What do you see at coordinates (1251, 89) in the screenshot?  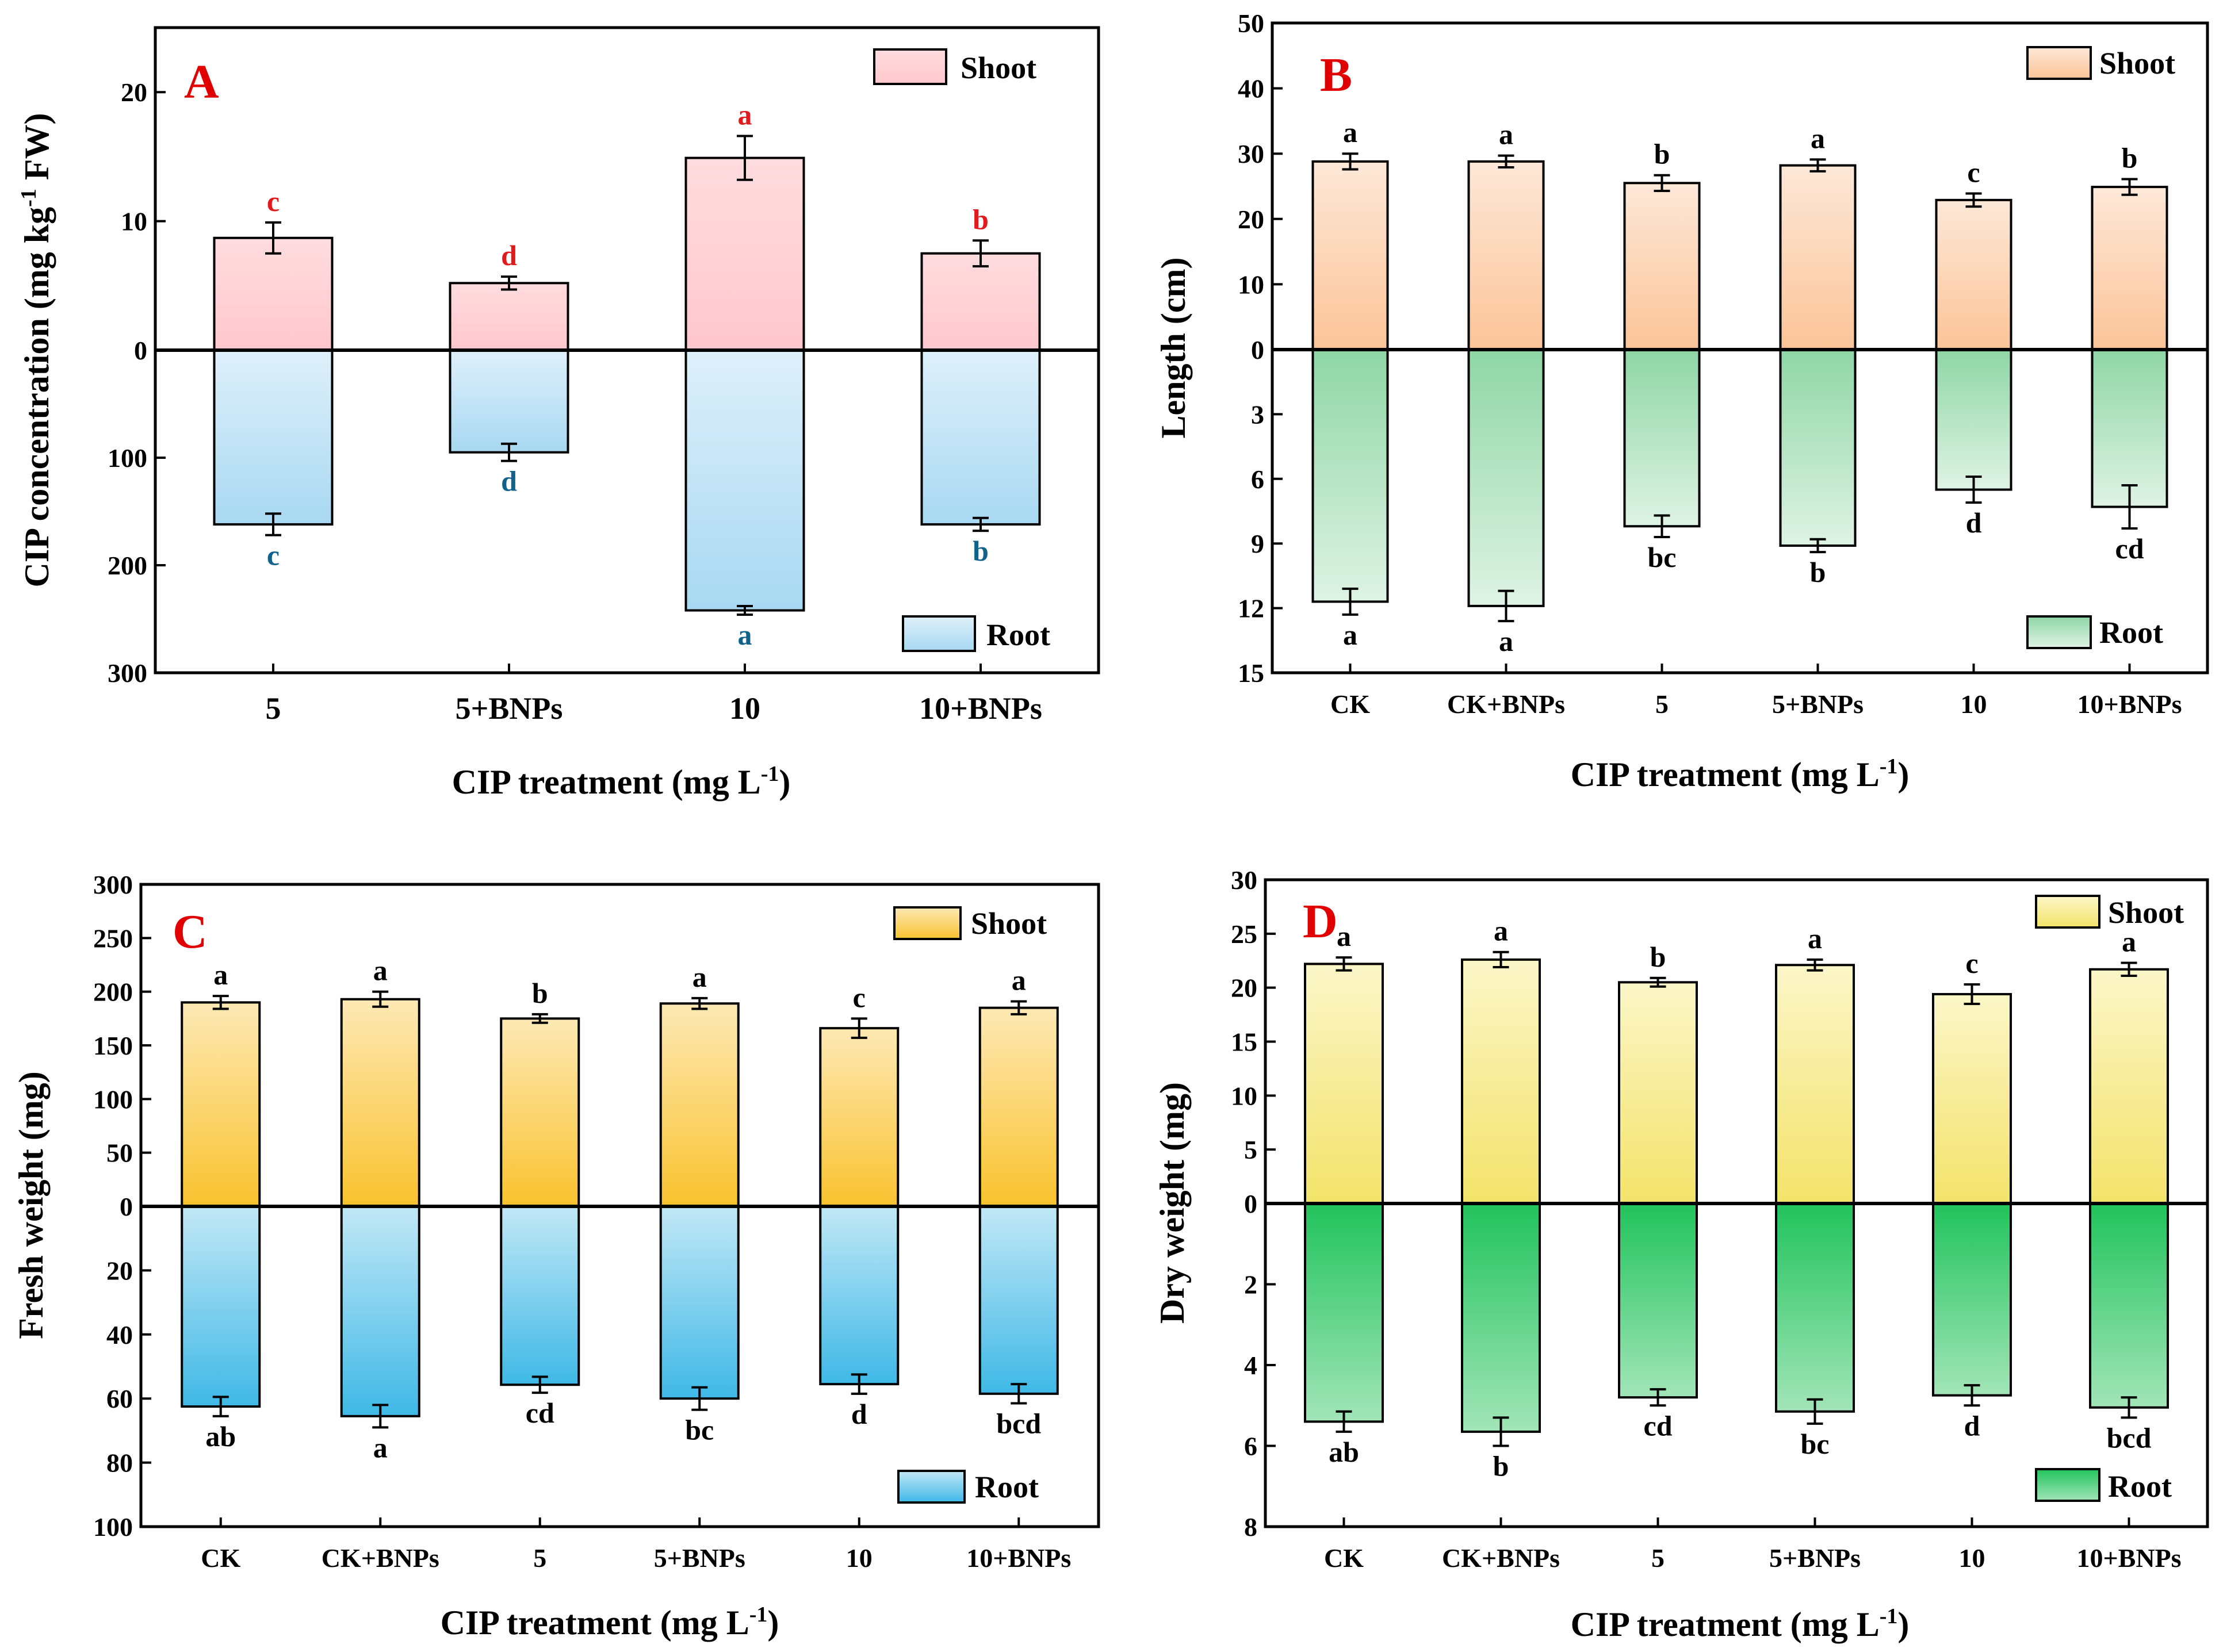 I see `y-tick-label: 40` at bounding box center [1251, 89].